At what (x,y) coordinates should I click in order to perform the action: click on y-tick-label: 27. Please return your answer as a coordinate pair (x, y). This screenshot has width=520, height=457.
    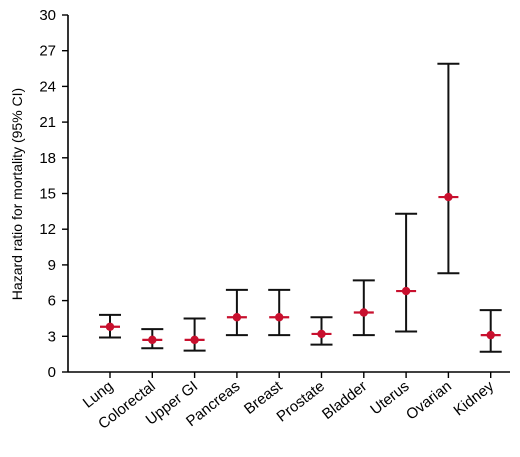
    Looking at the image, I should click on (47, 51).